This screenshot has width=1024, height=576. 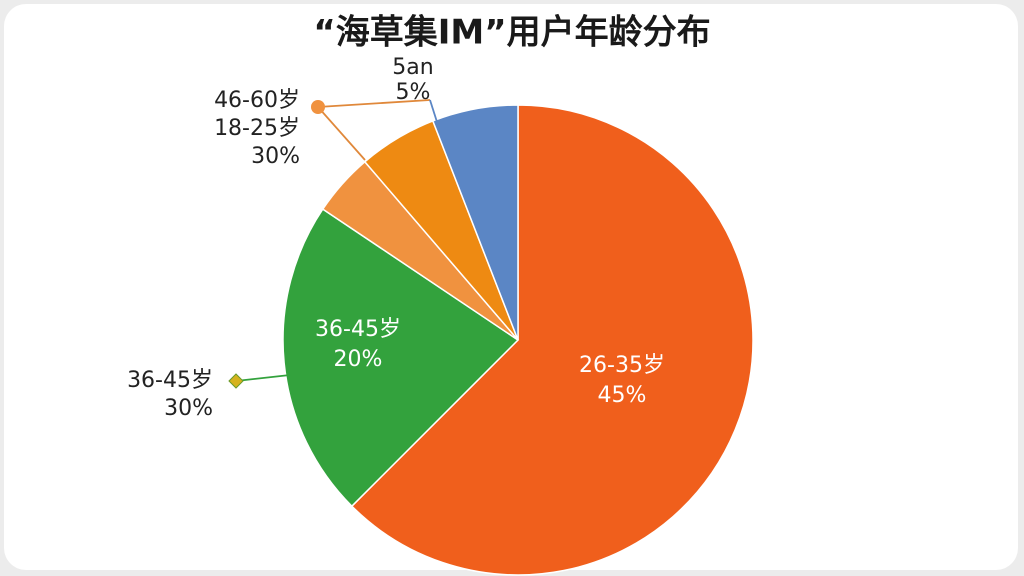 I want to click on annotation-text: 20%, so click(x=358, y=359).